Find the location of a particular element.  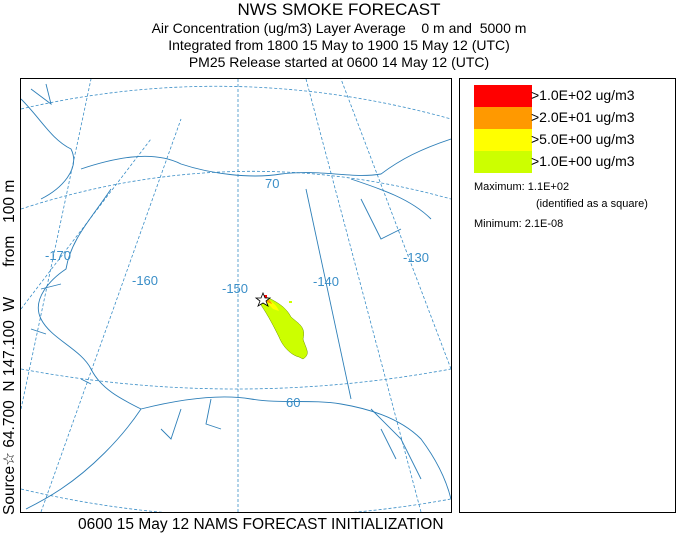

southern-coast is located at coordinates (295, 448).